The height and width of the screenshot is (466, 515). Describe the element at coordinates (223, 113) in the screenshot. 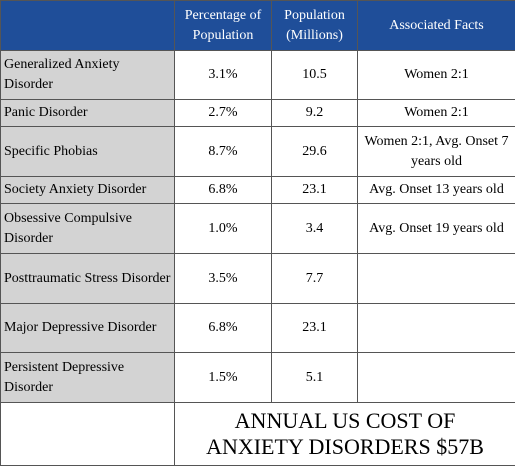

I see `table-cell: 2.7%` at that location.